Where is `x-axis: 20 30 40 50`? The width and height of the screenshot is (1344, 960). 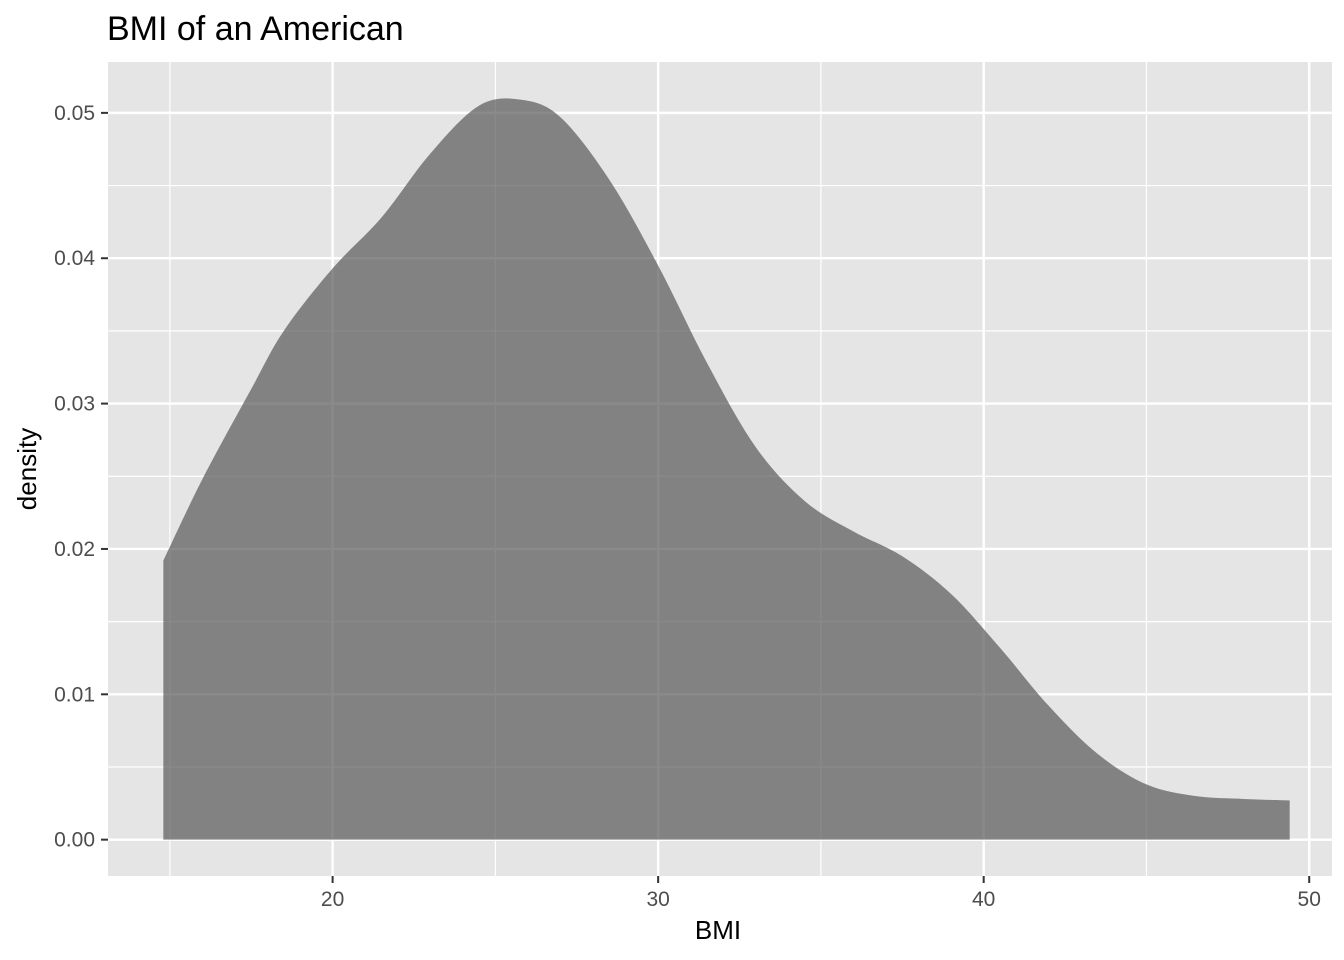 x-axis: 20 30 40 50 is located at coordinates (821, 893).